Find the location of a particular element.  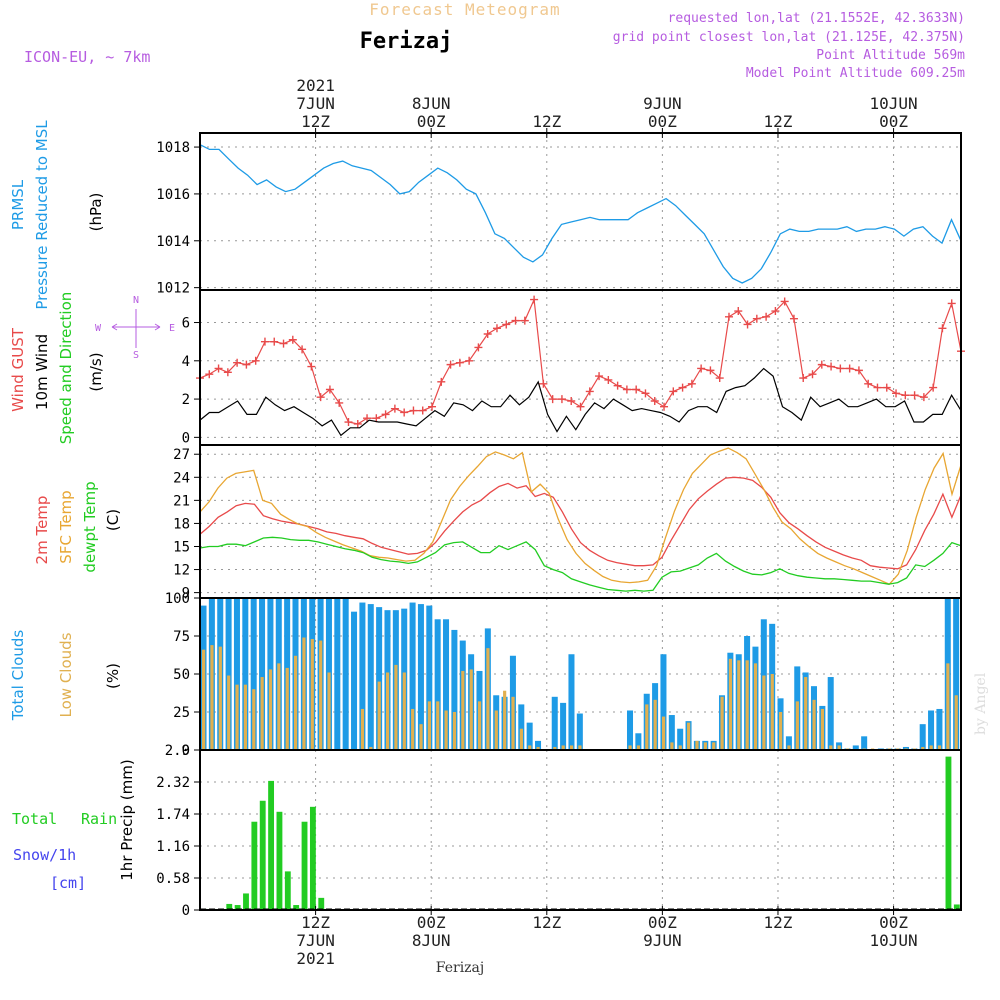

ytick-label: 50 is located at coordinates (181, 675).